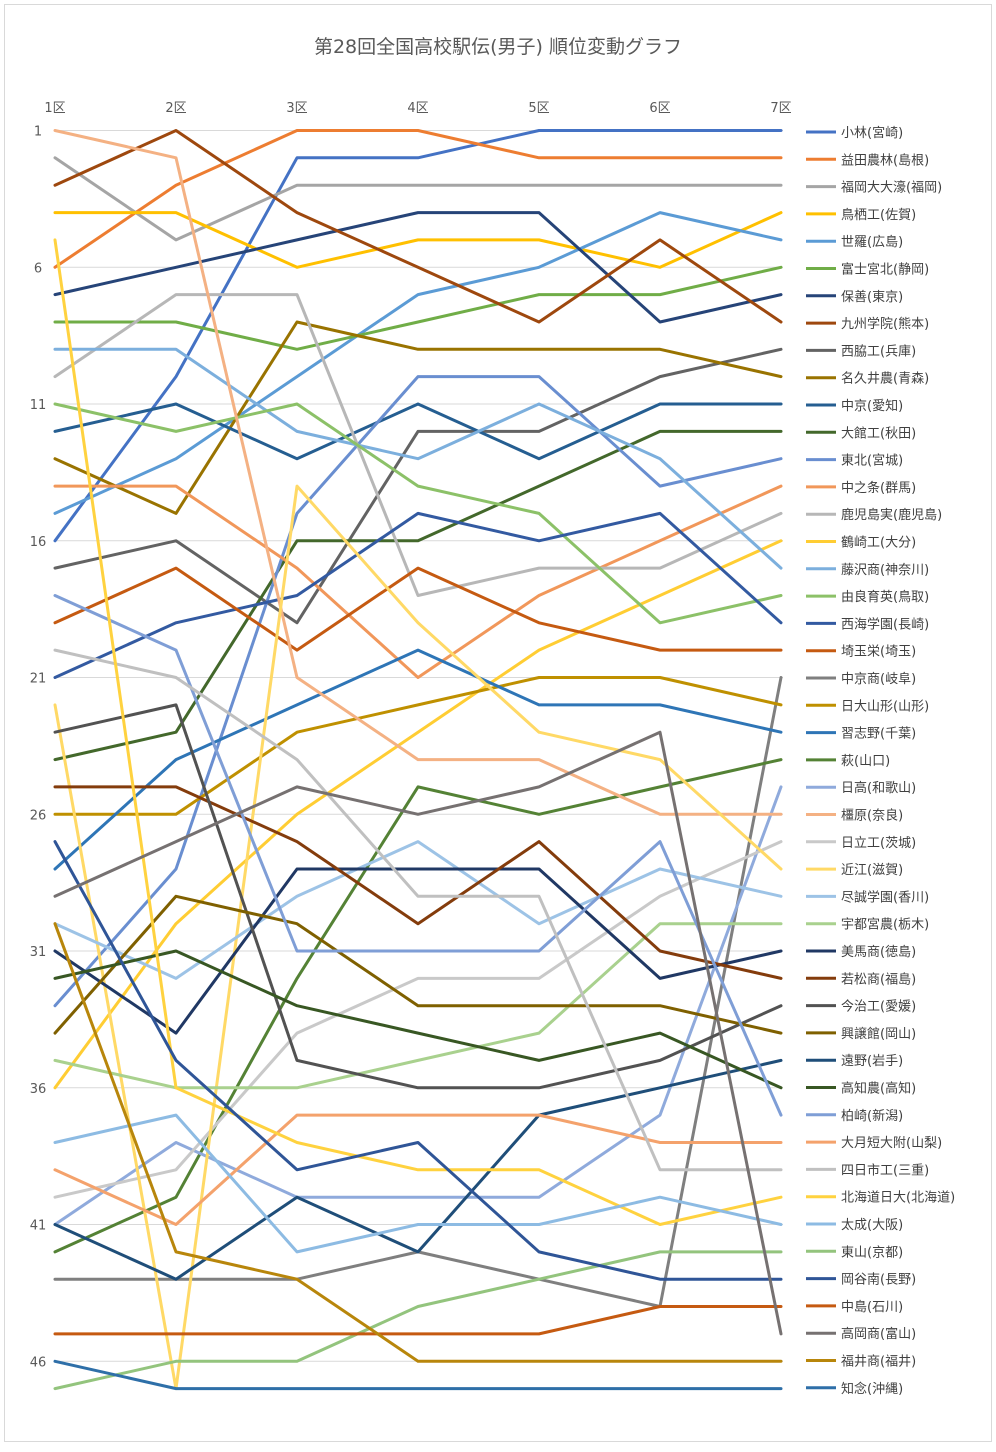 This screenshot has height=1452, width=996. Describe the element at coordinates (872, 1225) in the screenshot. I see `legend-label: 太成(大阪)` at that location.